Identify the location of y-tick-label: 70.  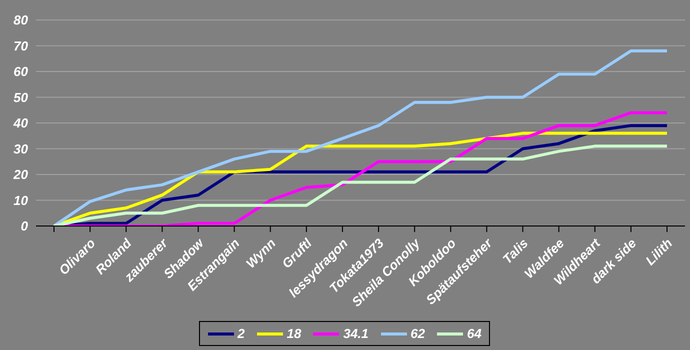
(21, 46).